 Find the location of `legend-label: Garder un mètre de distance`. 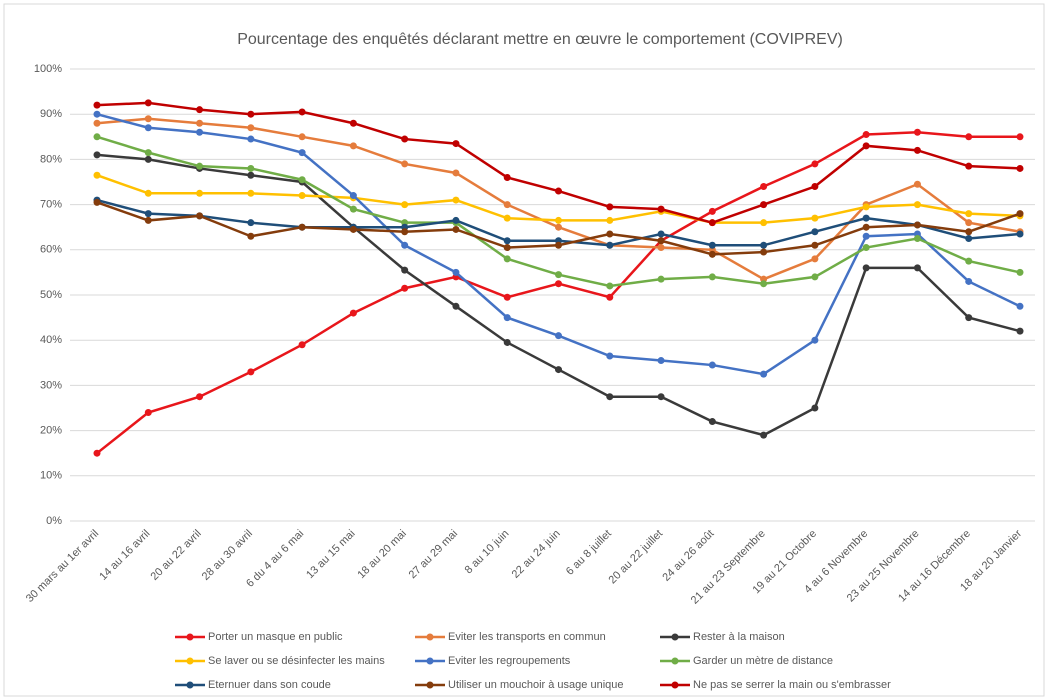

legend-label: Garder un mètre de distance is located at coordinates (763, 661).